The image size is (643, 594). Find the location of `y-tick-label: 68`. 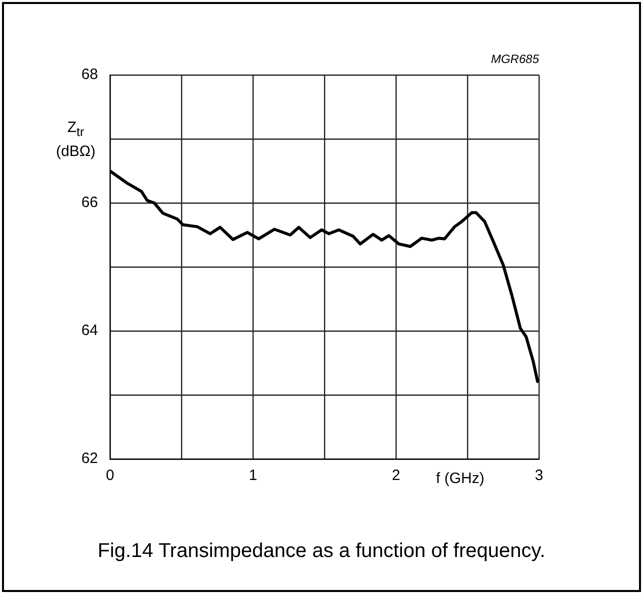

y-tick-label: 68 is located at coordinates (89, 75).